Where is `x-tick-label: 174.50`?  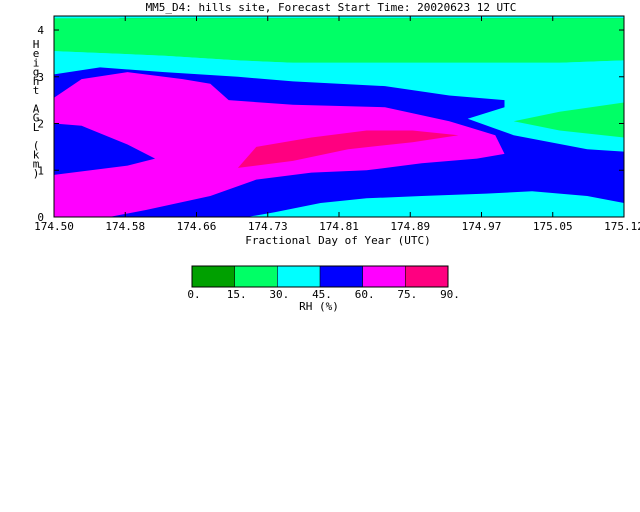 x-tick-label: 174.50 is located at coordinates (54, 226).